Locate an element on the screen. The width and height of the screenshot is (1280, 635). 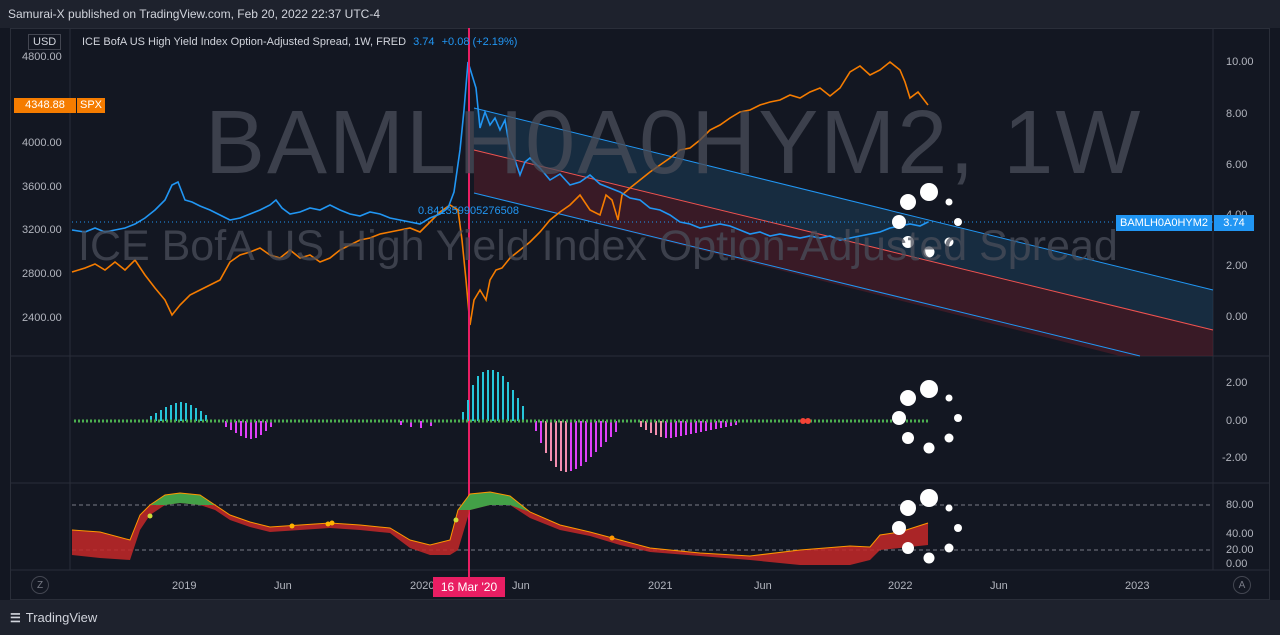
pane3-axis-label: 0.00 is located at coordinates (1237, 564).